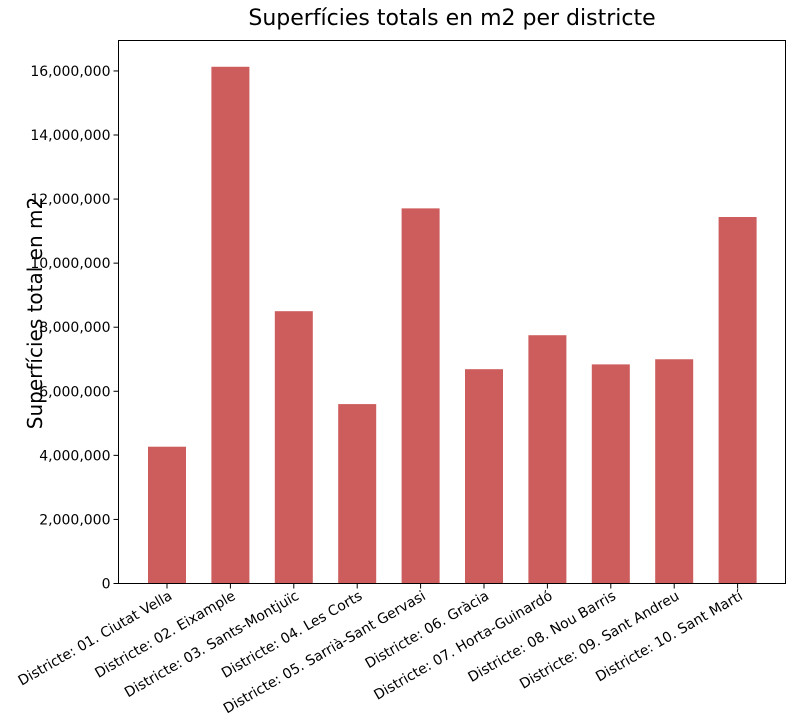 This screenshot has width=794, height=726. What do you see at coordinates (70, 264) in the screenshot?
I see `y-tick-label: 10,000,000` at bounding box center [70, 264].